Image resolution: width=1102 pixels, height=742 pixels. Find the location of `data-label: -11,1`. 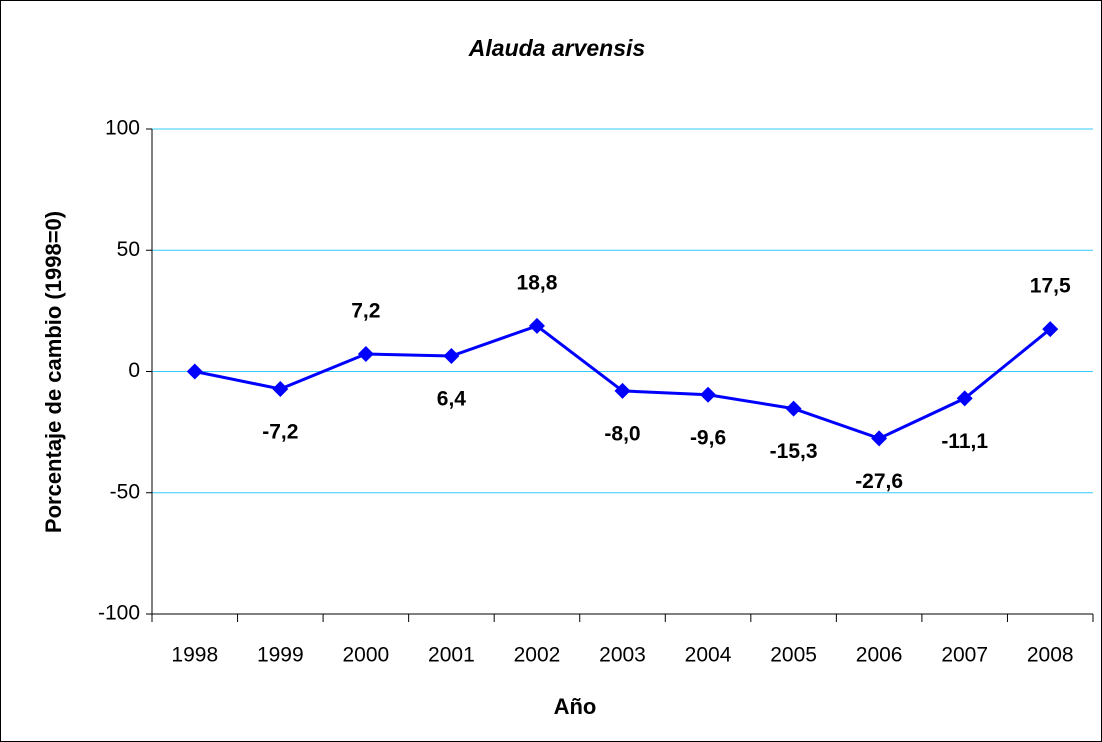

data-label: -11,1 is located at coordinates (964, 441).